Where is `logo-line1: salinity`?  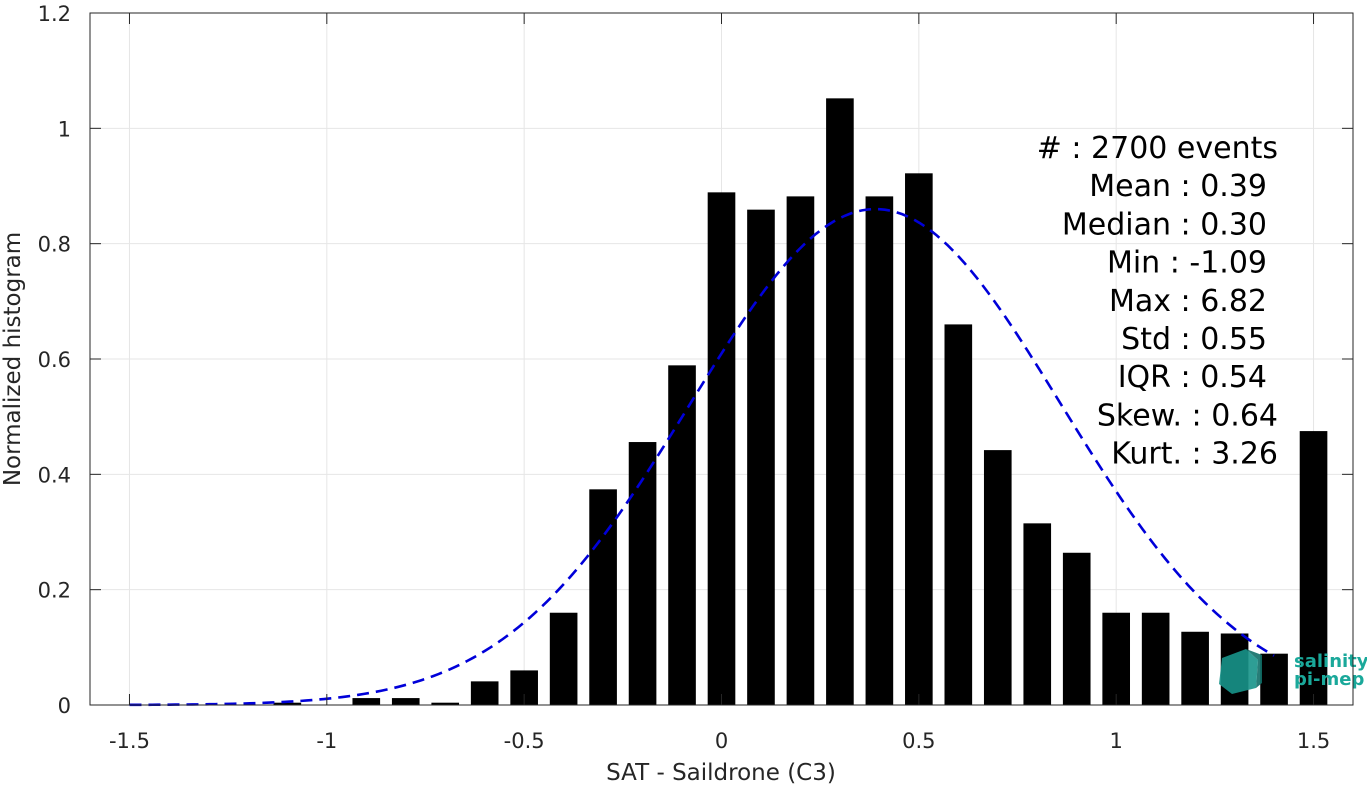 logo-line1: salinity is located at coordinates (1330, 661).